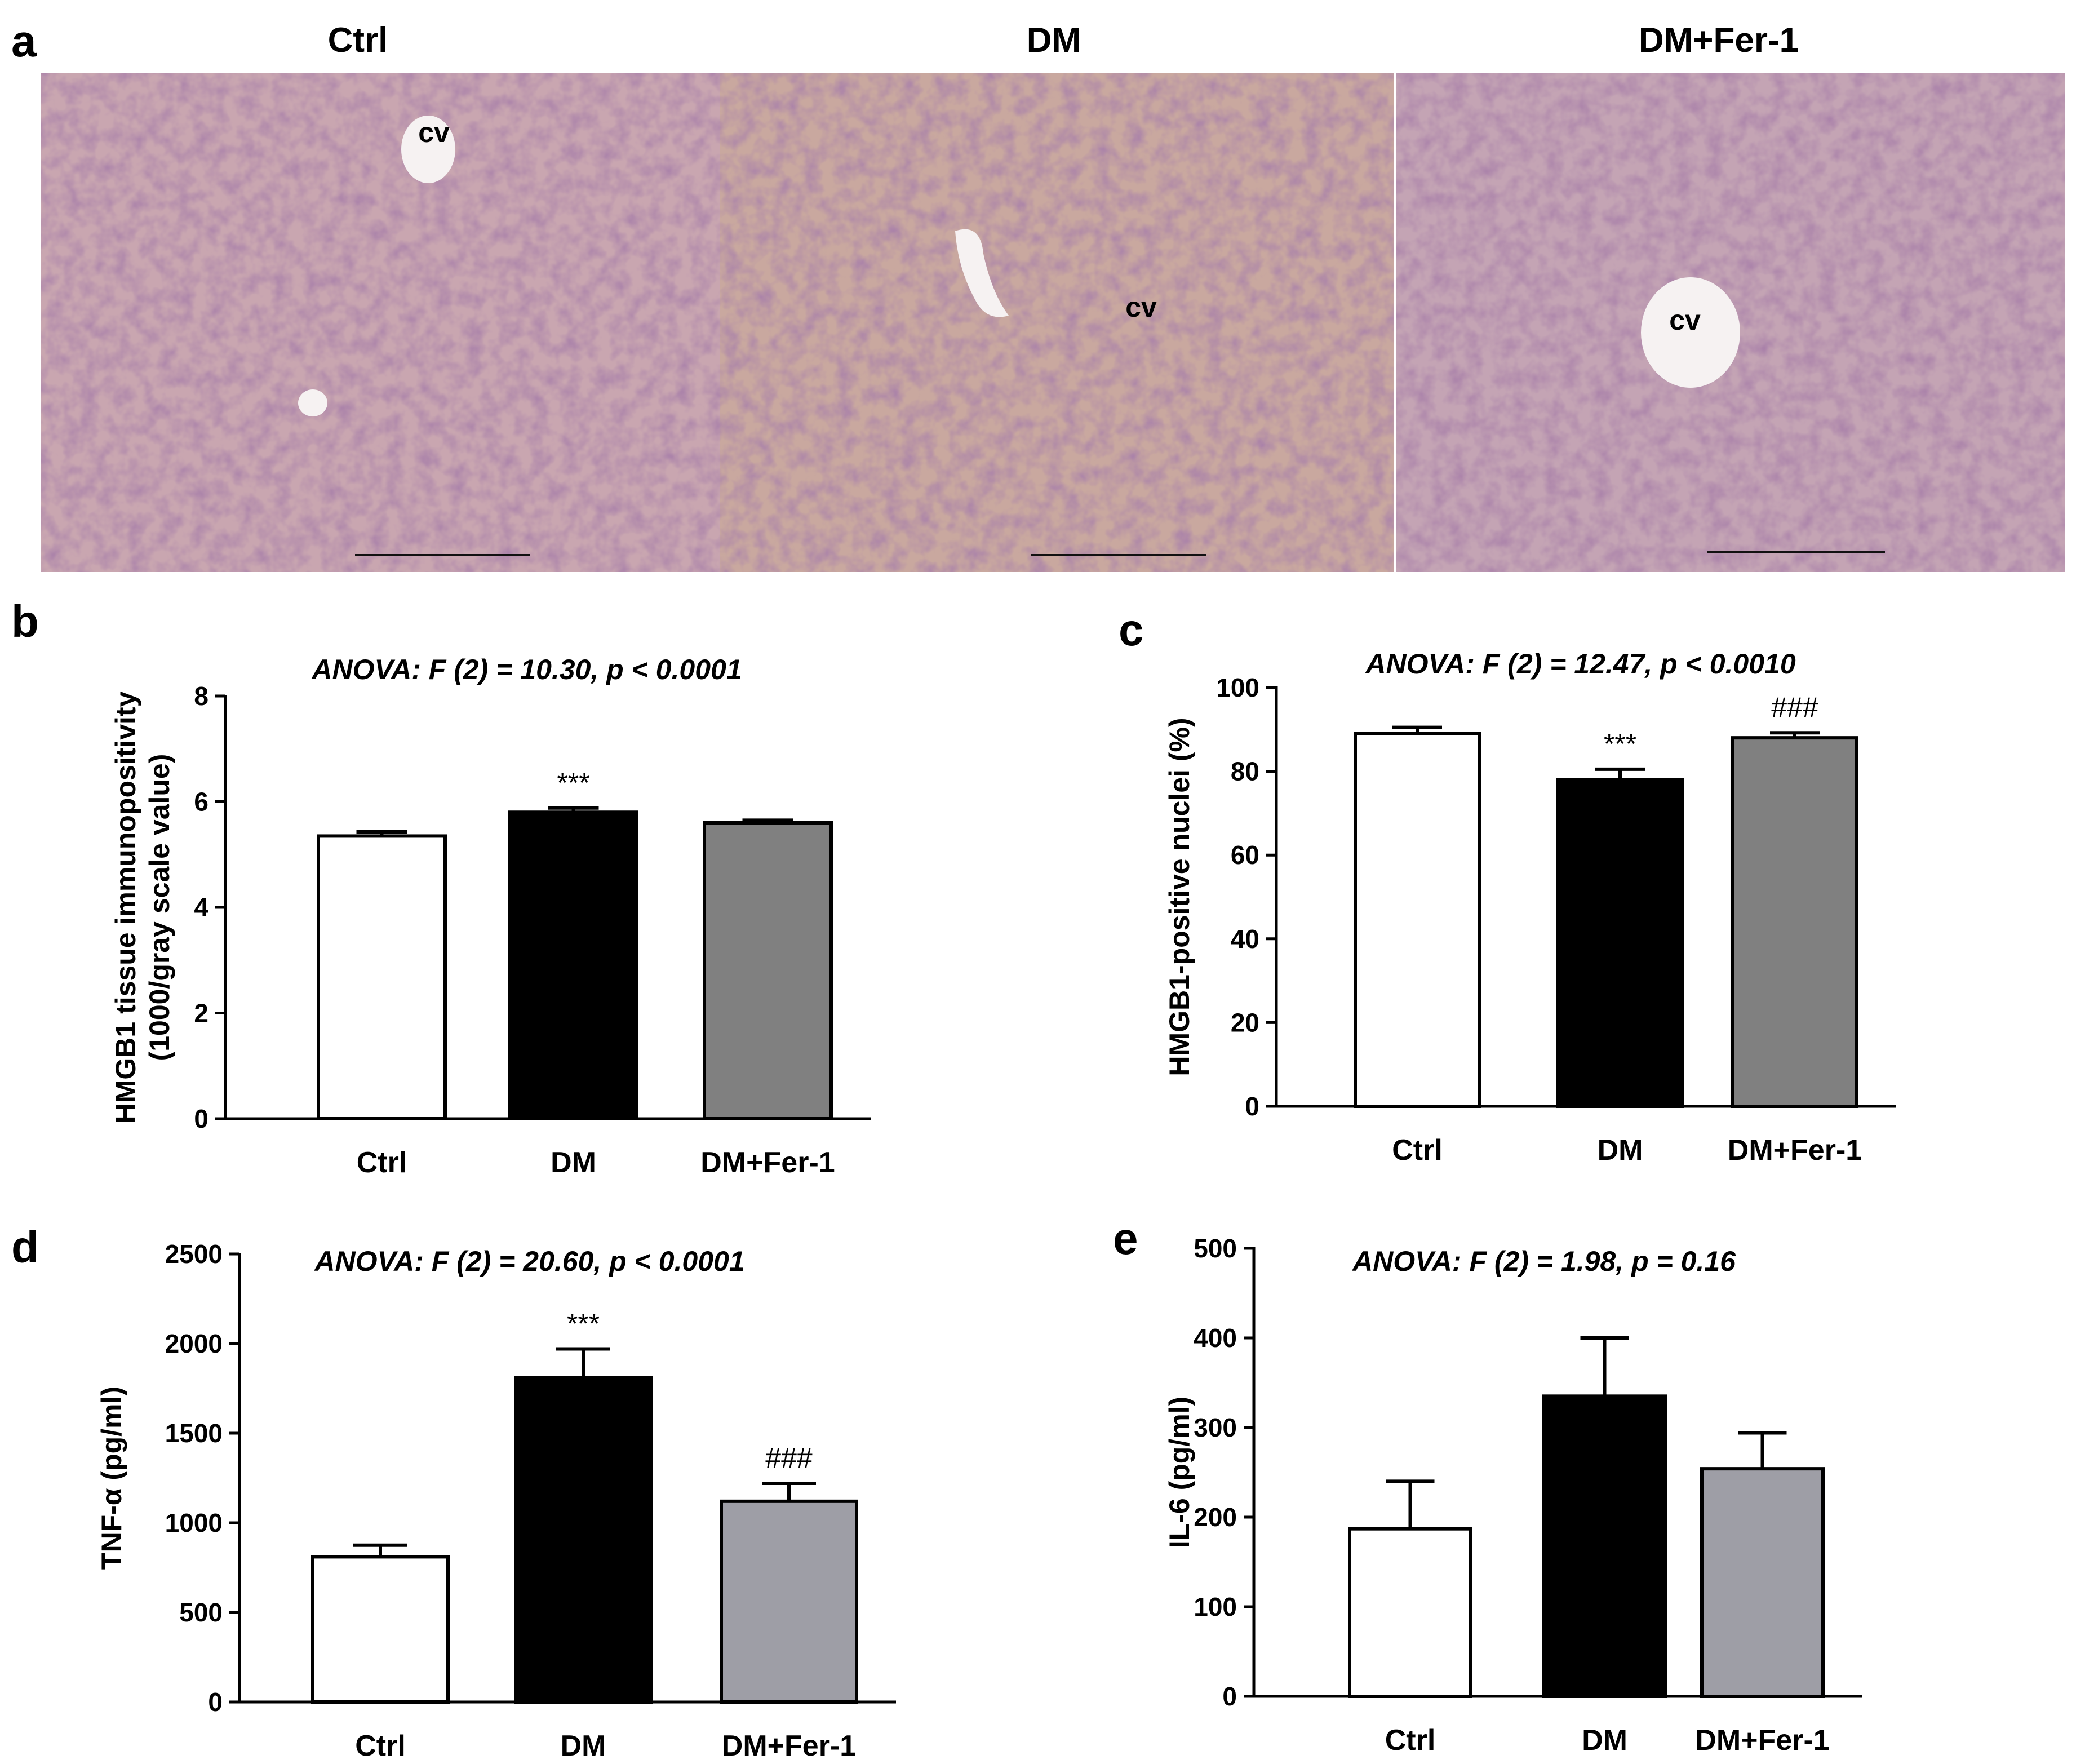 The width and height of the screenshot is (2085, 1764). I want to click on y-axis-label: HMGB1 tissue immunopositivity, so click(126, 907).